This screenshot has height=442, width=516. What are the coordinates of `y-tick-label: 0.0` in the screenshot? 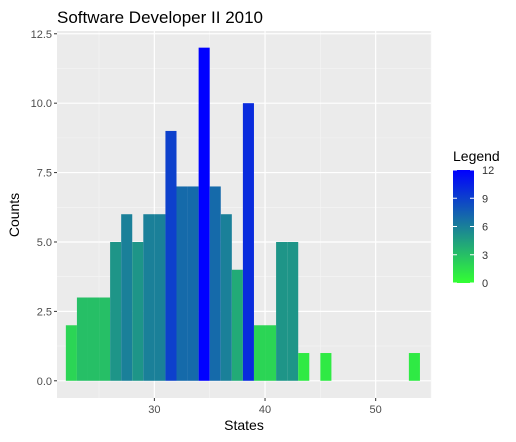 It's located at (44, 382).